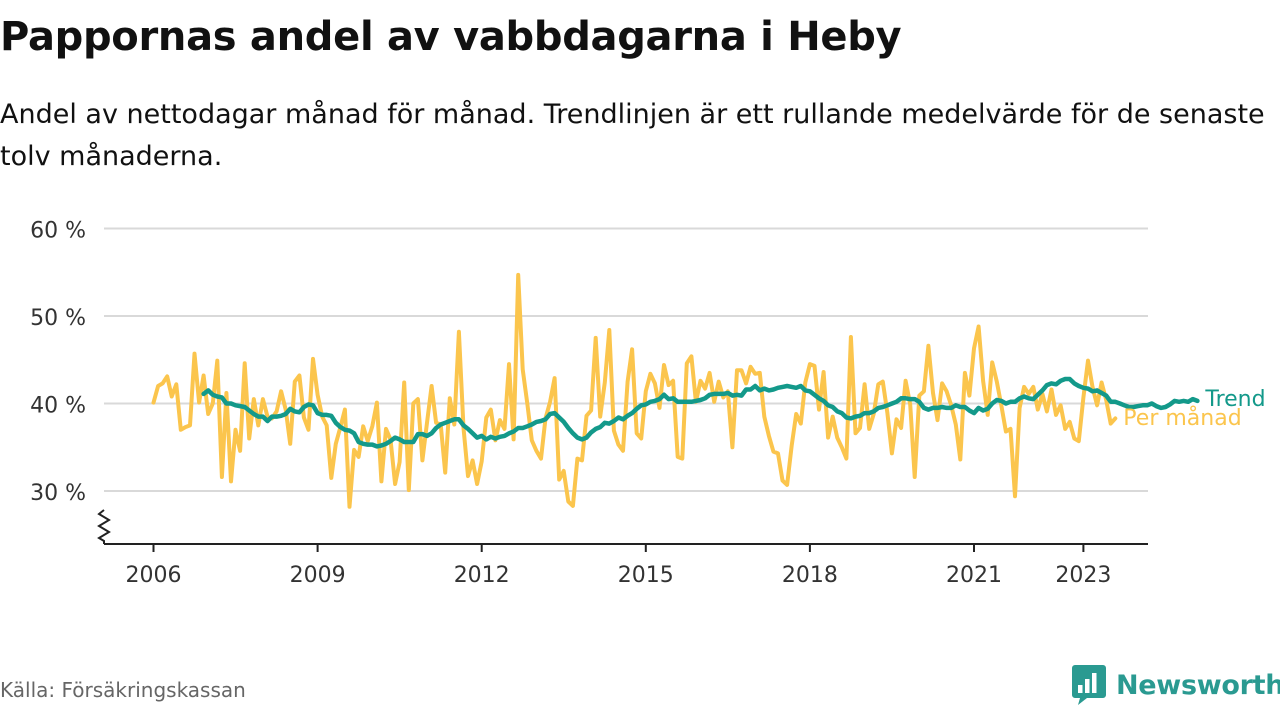 Image resolution: width=1280 pixels, height=720 pixels. What do you see at coordinates (1182, 418) in the screenshot?
I see `monthly-label: Per månad` at bounding box center [1182, 418].